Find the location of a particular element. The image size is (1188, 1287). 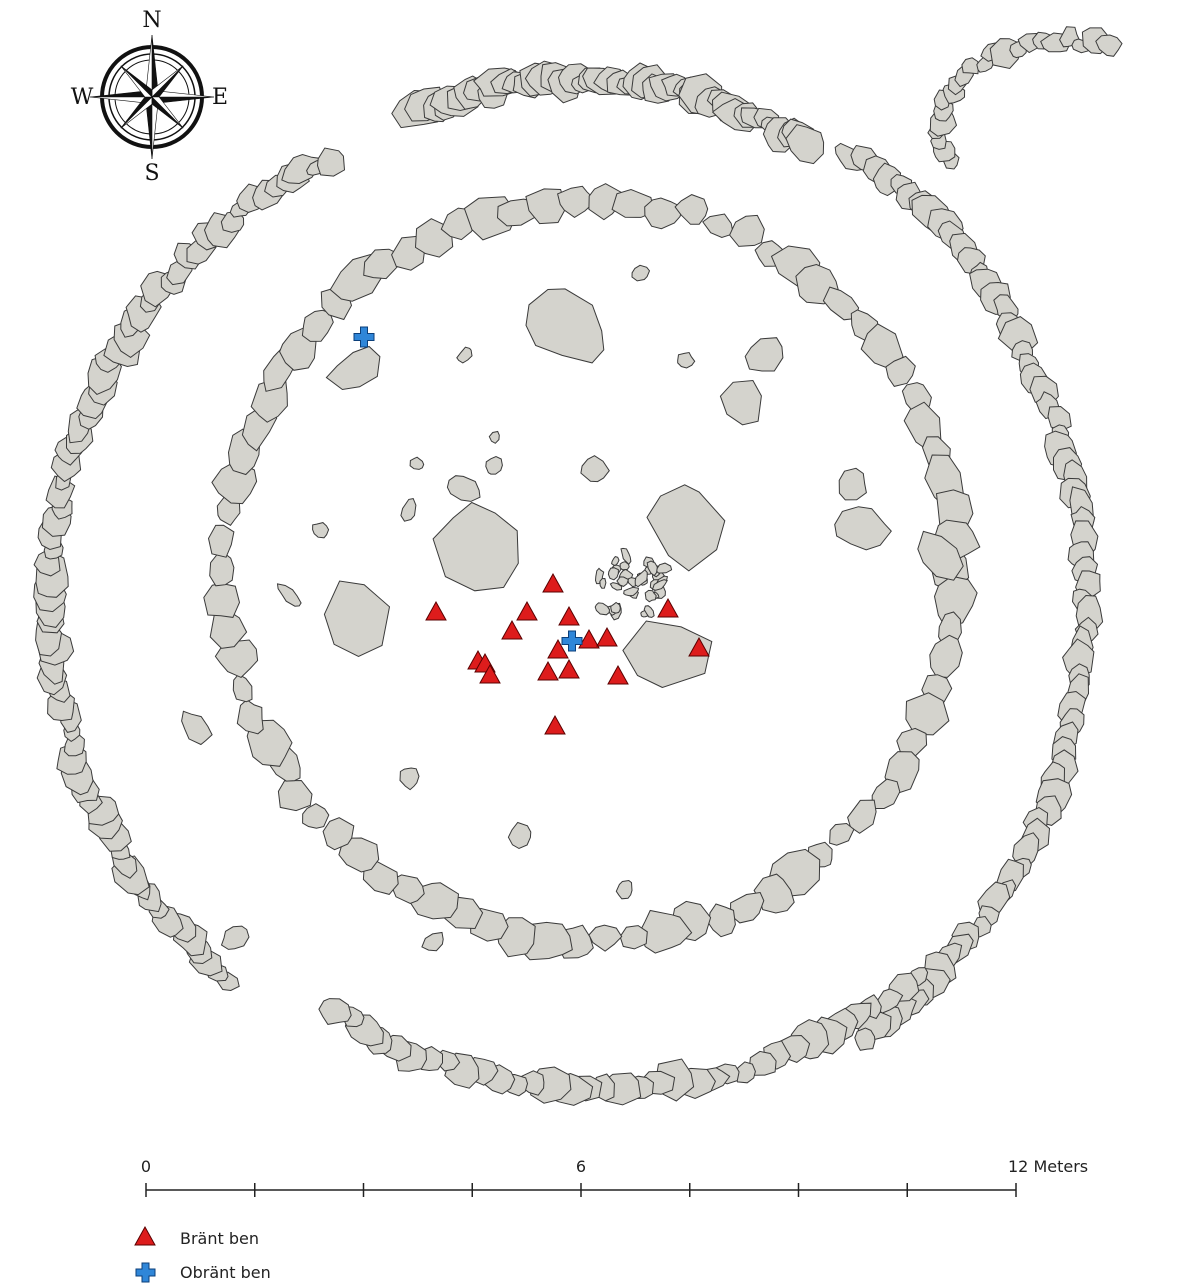

compass-north-label: N is located at coordinates (151, 20).